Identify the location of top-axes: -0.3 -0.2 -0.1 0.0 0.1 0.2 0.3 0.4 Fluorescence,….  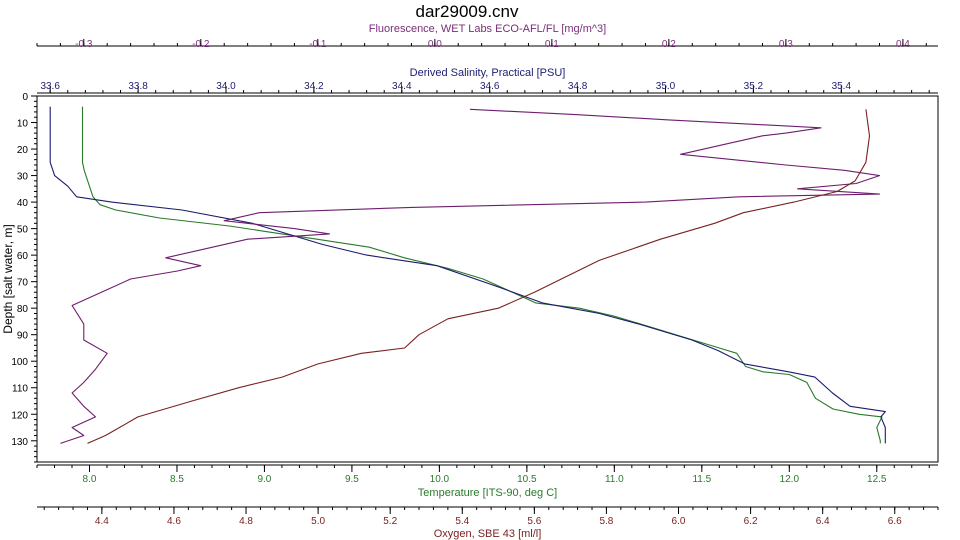
(487, 58).